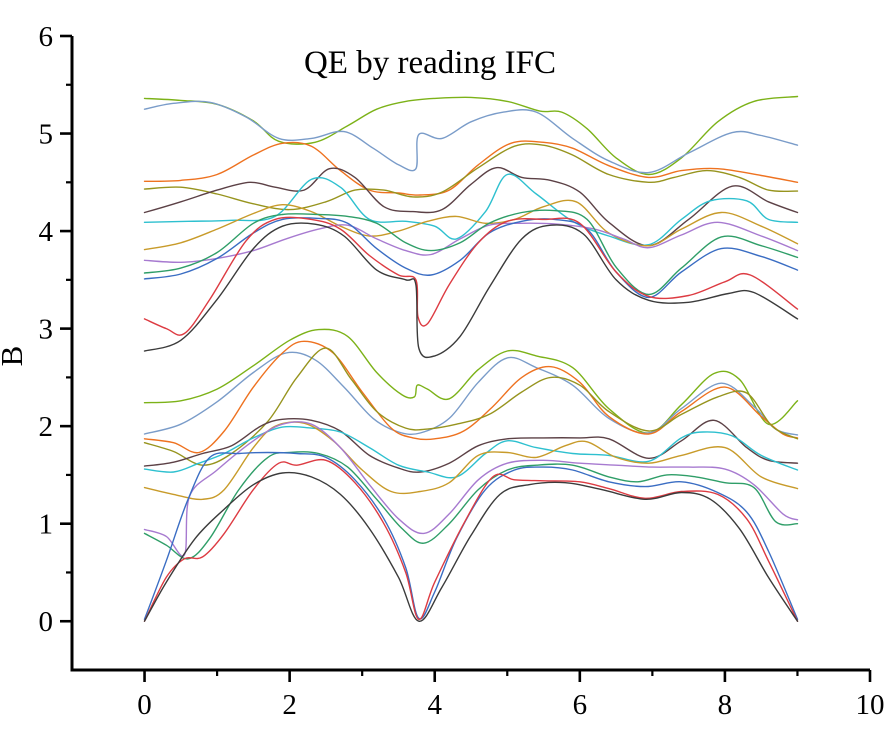  What do you see at coordinates (471, 168) in the screenshot?
I see `series-upper-orange` at bounding box center [471, 168].